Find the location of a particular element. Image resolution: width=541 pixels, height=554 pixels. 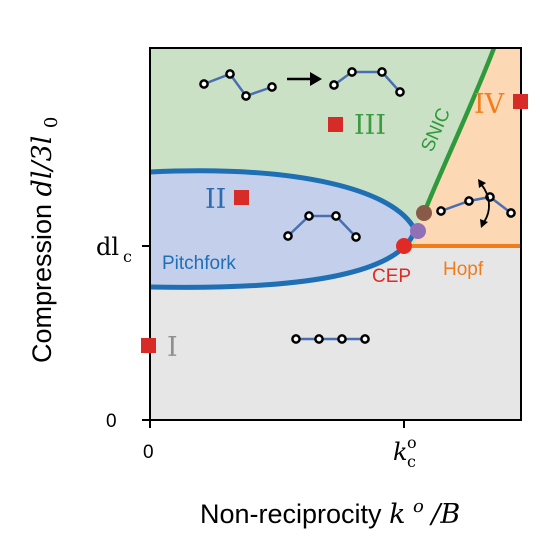

region-label-III: III is located at coordinates (370, 125).